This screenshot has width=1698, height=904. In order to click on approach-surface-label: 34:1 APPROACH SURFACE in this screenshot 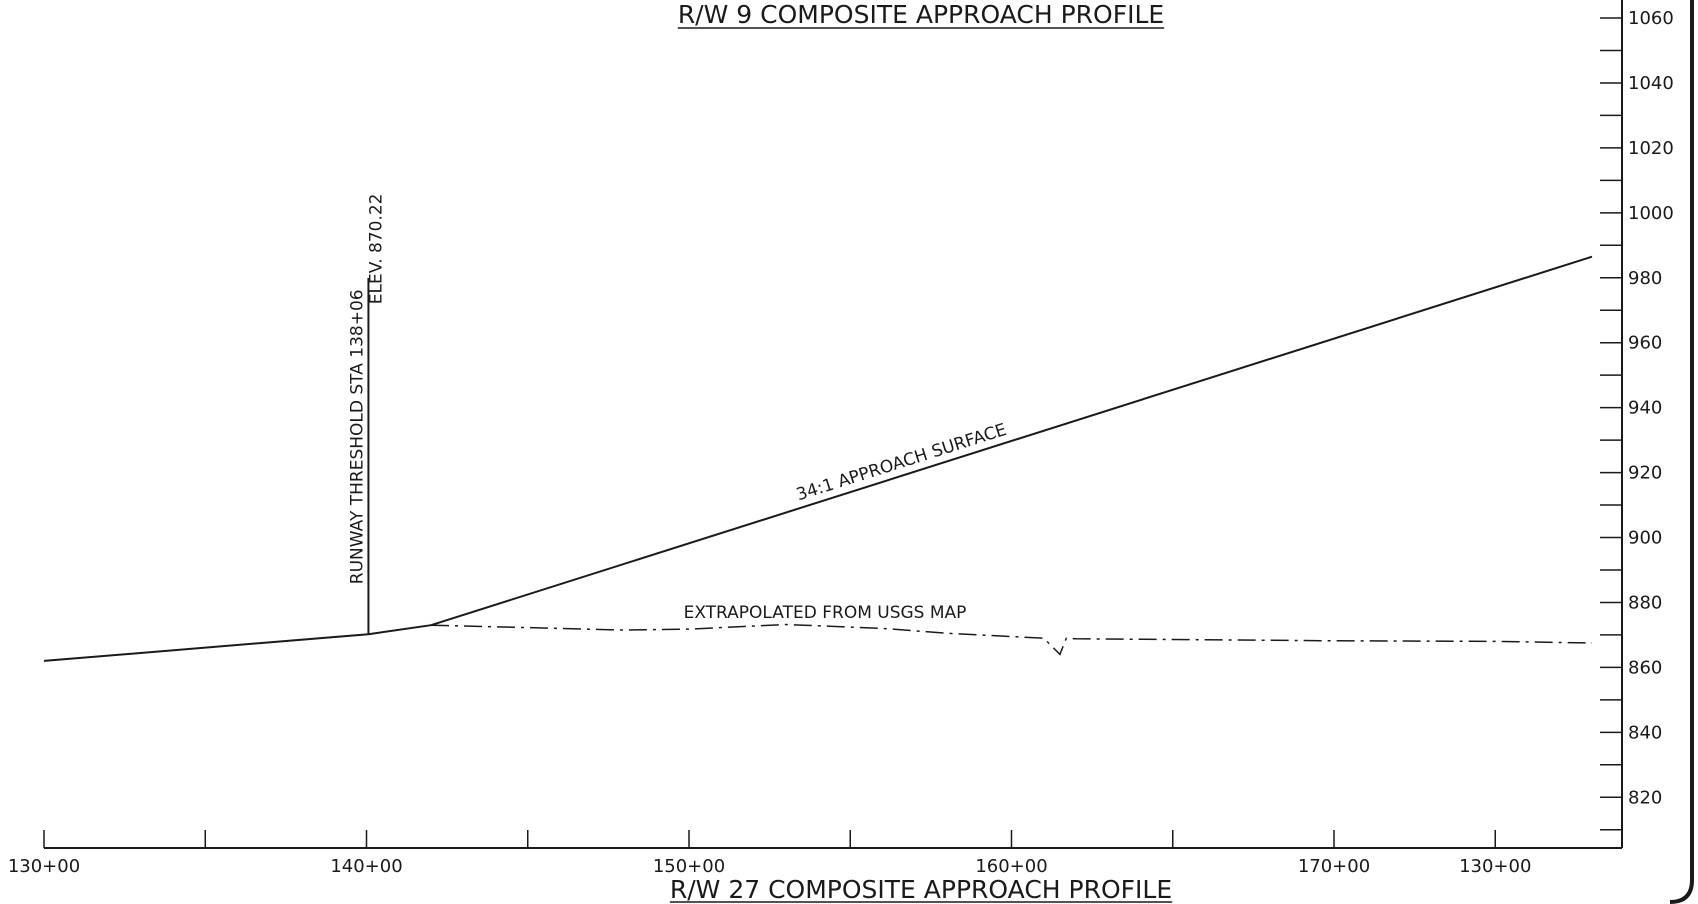, I will do `click(901, 462)`.